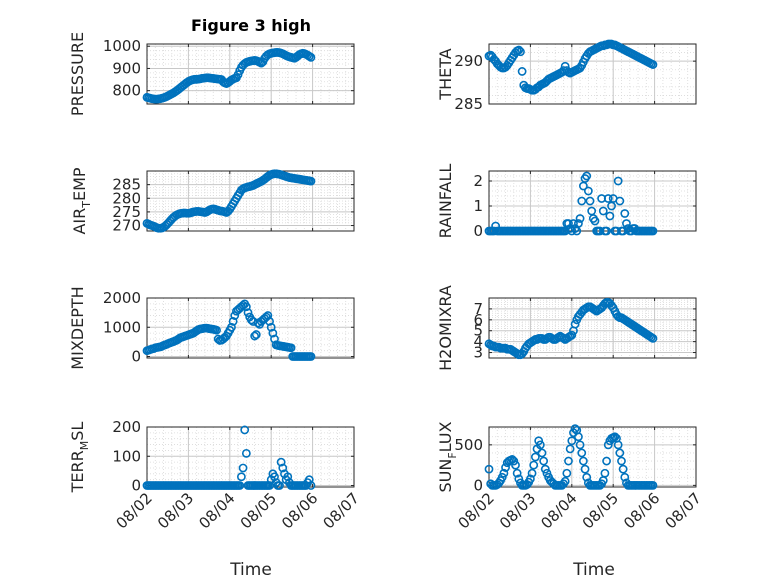  Describe the element at coordinates (478, 181) in the screenshot. I see `y-tick-label: 2` at that location.